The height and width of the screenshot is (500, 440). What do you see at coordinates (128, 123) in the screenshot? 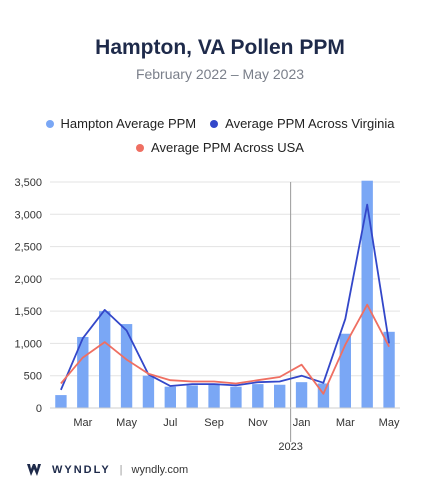
I see `legend-label-hampton: Hampton Average PPM` at bounding box center [128, 123].